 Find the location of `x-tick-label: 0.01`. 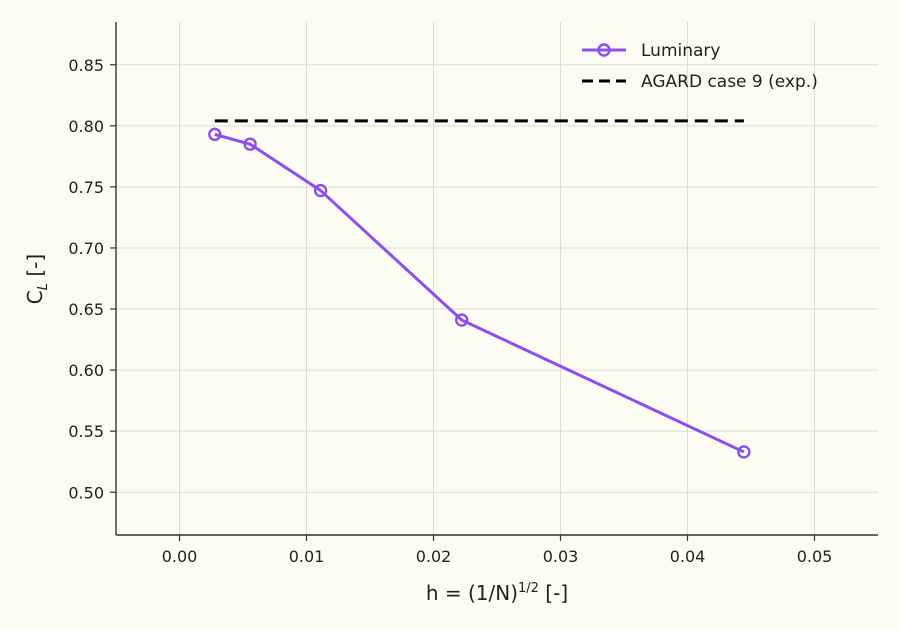

x-tick-label: 0.01 is located at coordinates (307, 556).